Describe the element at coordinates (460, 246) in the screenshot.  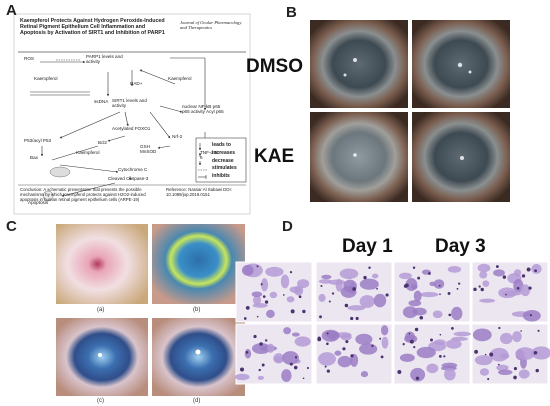
I see `column-label: Day 3` at that location.